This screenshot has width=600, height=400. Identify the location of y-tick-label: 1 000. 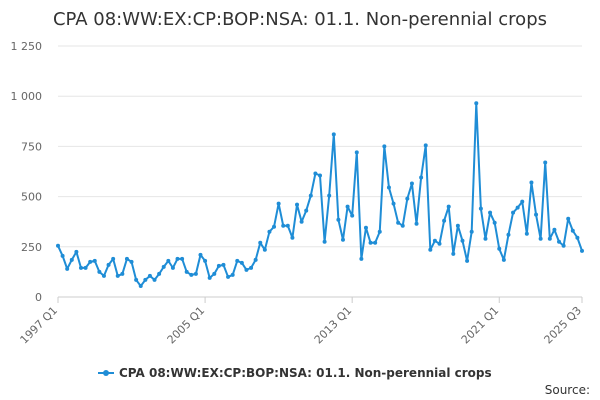
(27, 96).